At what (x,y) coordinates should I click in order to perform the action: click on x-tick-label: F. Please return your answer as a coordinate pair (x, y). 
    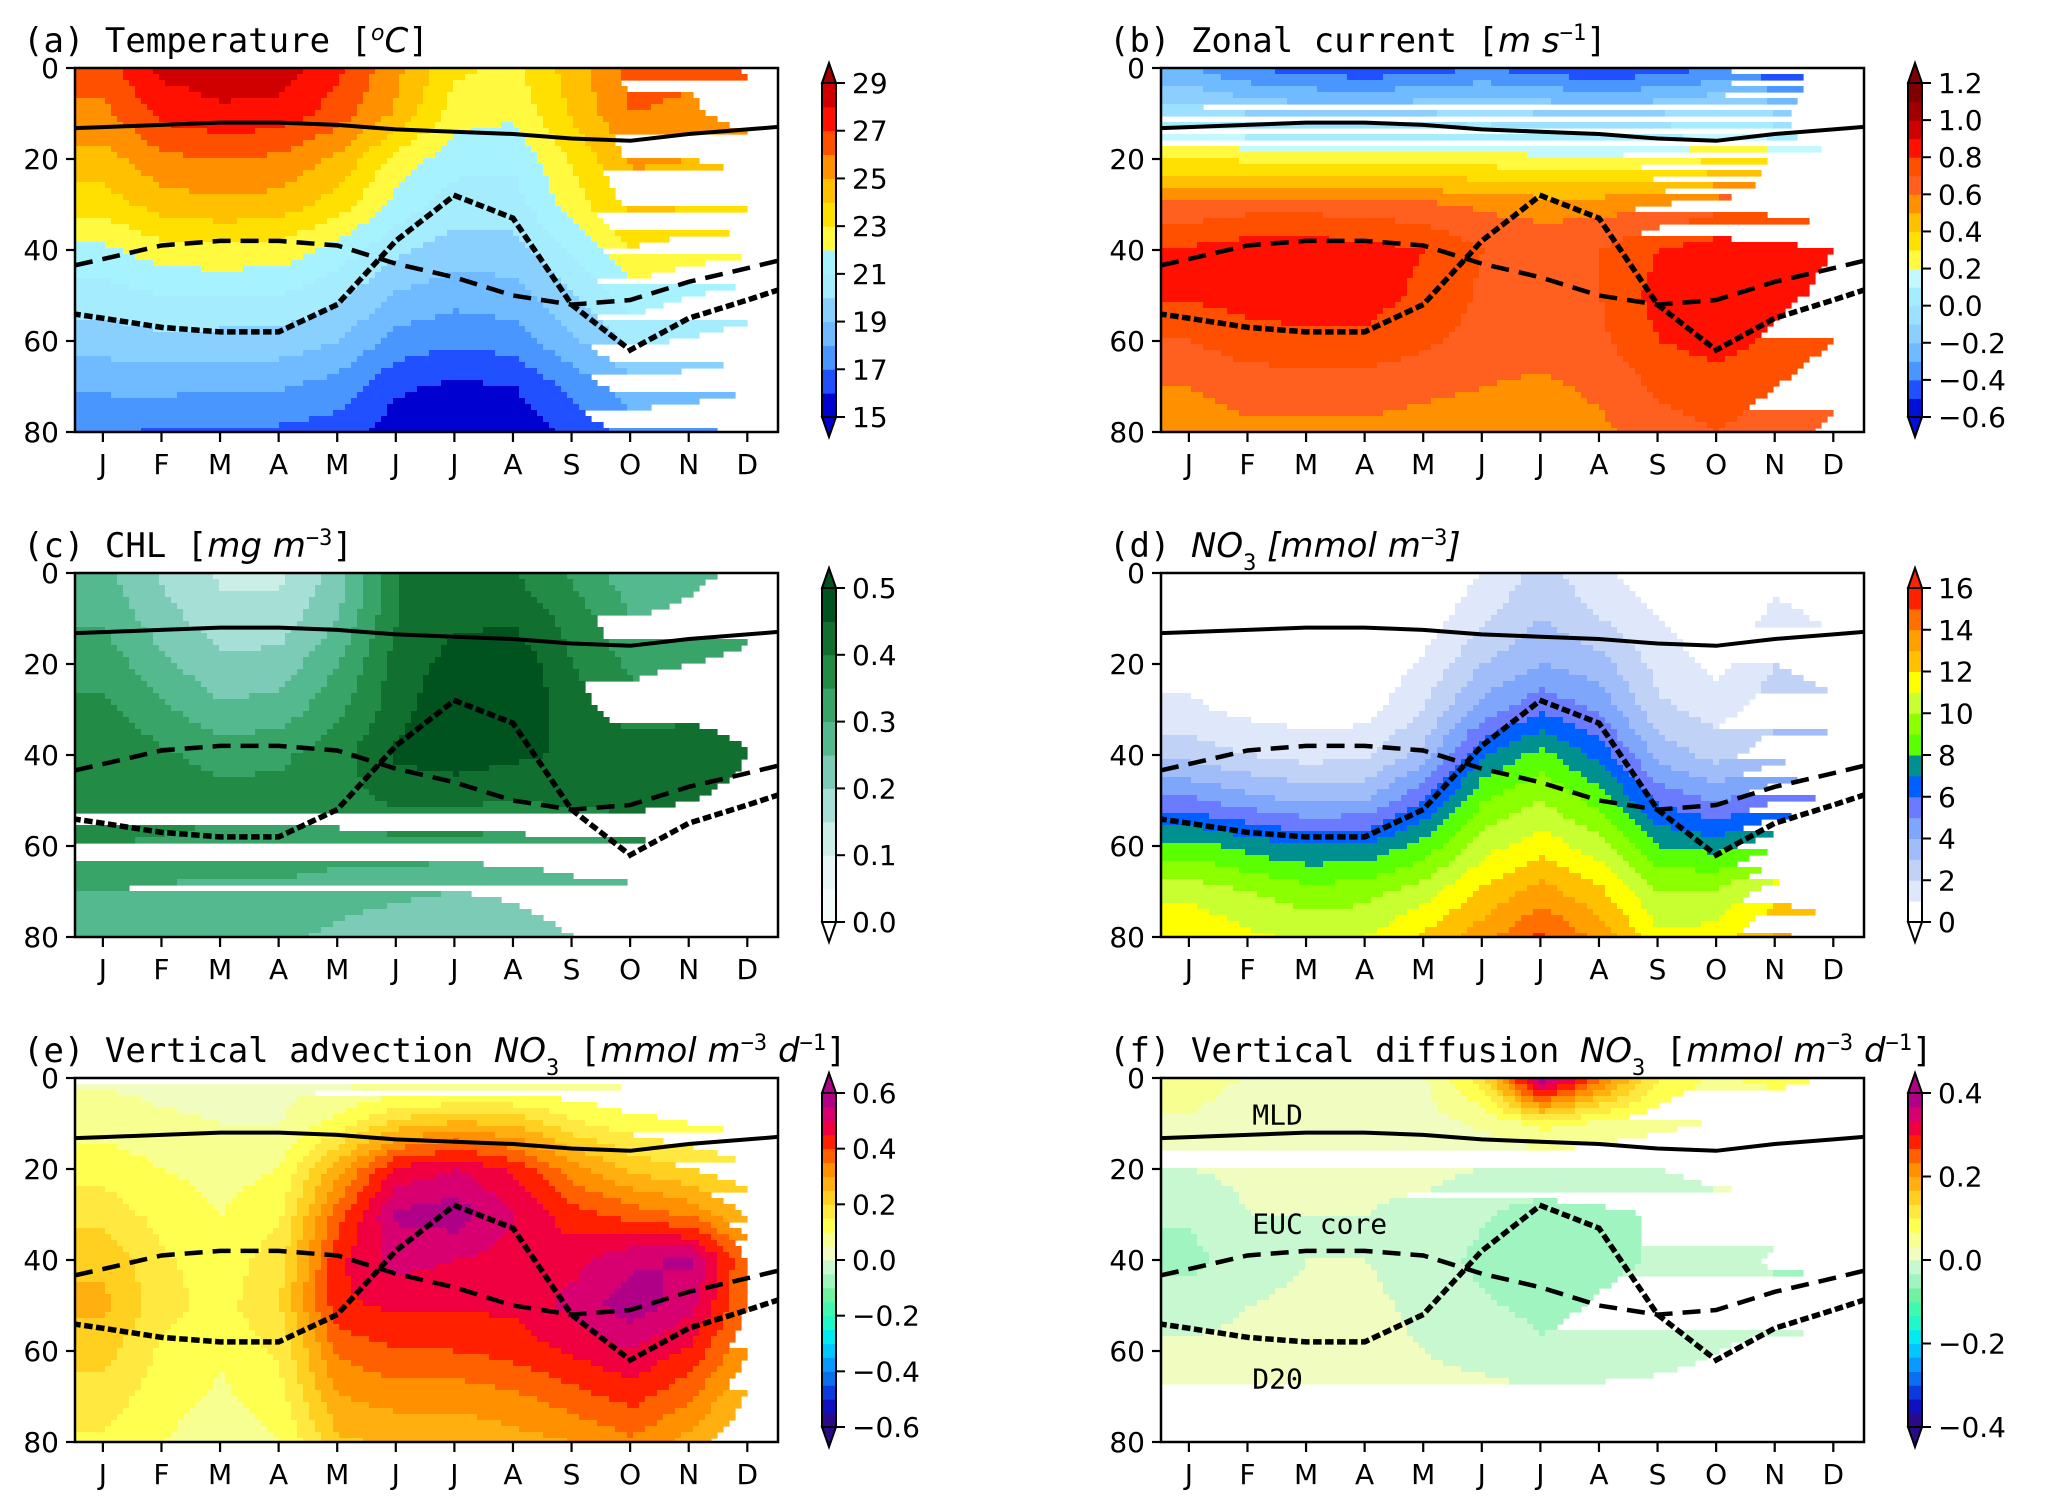
    Looking at the image, I should click on (161, 969).